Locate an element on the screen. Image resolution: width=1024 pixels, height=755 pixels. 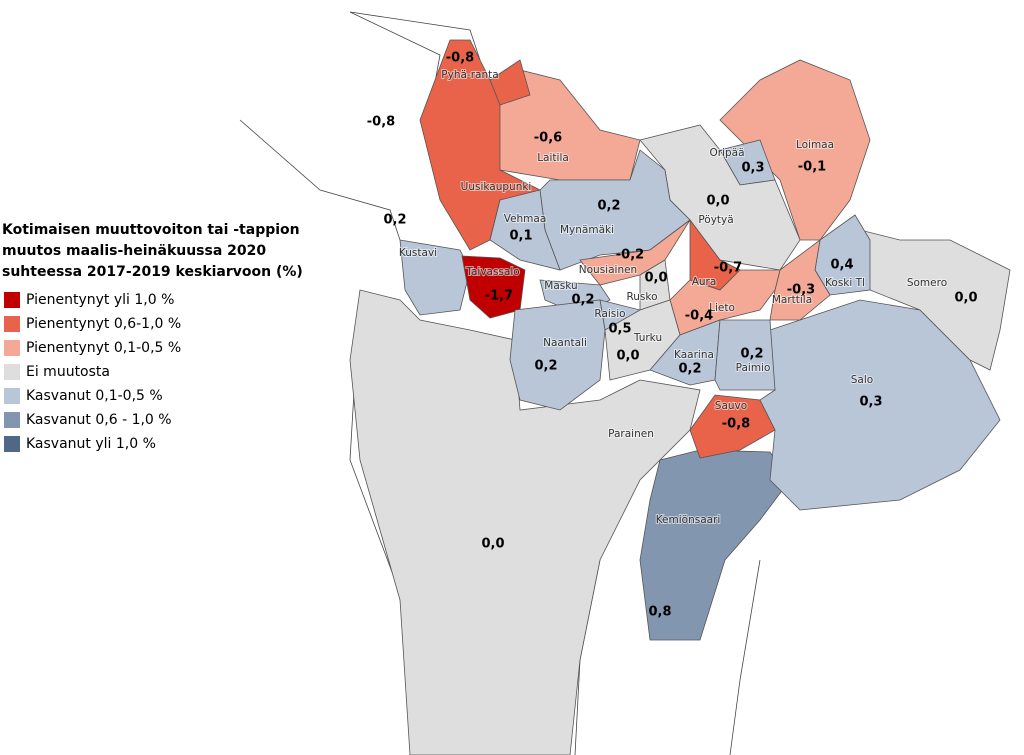
region-value: -0,4 is located at coordinates (699, 316).